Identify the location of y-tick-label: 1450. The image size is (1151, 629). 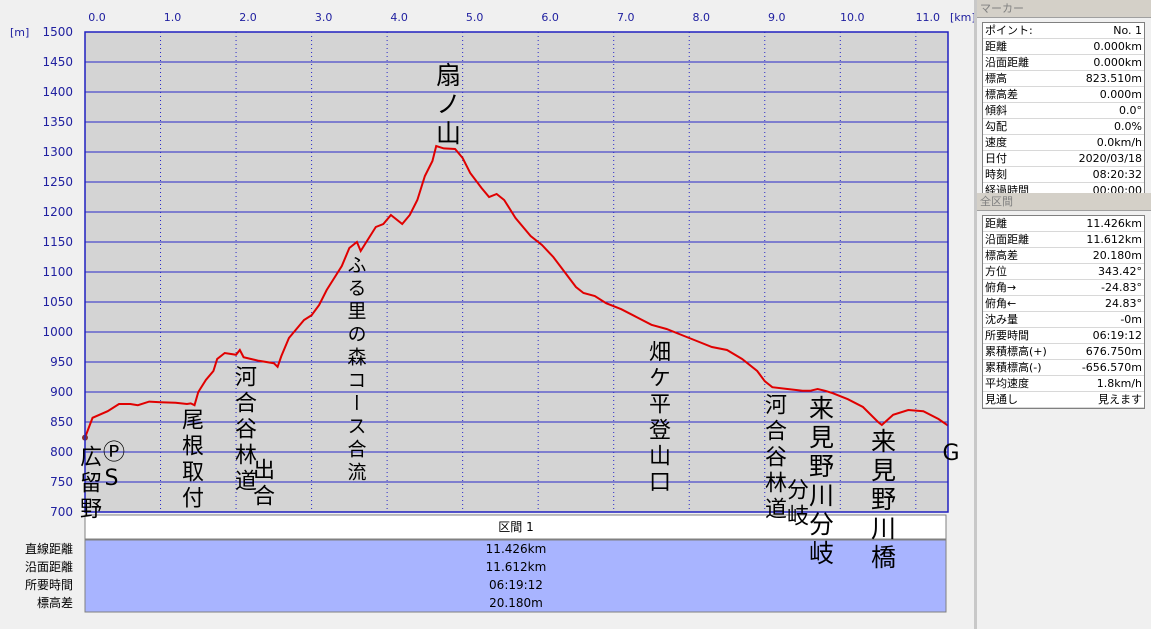
(57, 62).